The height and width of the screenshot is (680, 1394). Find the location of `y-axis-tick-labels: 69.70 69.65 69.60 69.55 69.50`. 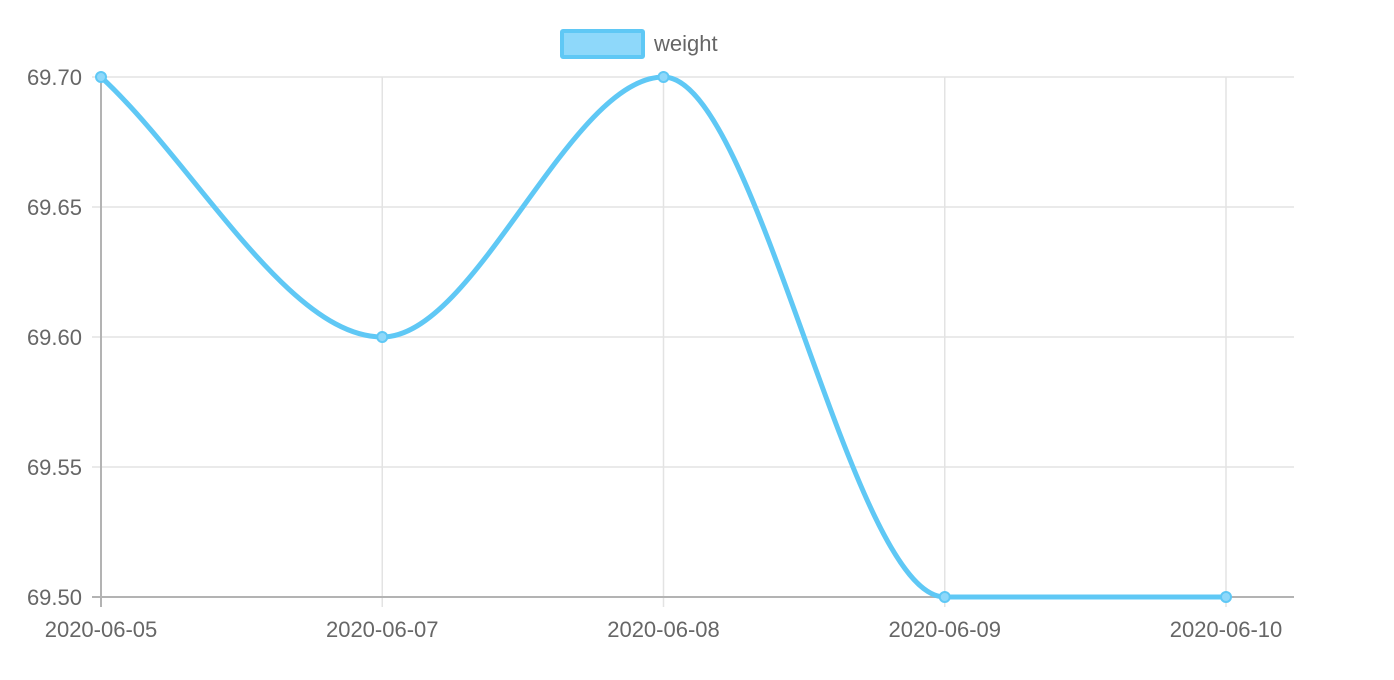

y-axis-tick-labels: 69.70 69.65 69.60 69.55 69.50 is located at coordinates (54, 337).